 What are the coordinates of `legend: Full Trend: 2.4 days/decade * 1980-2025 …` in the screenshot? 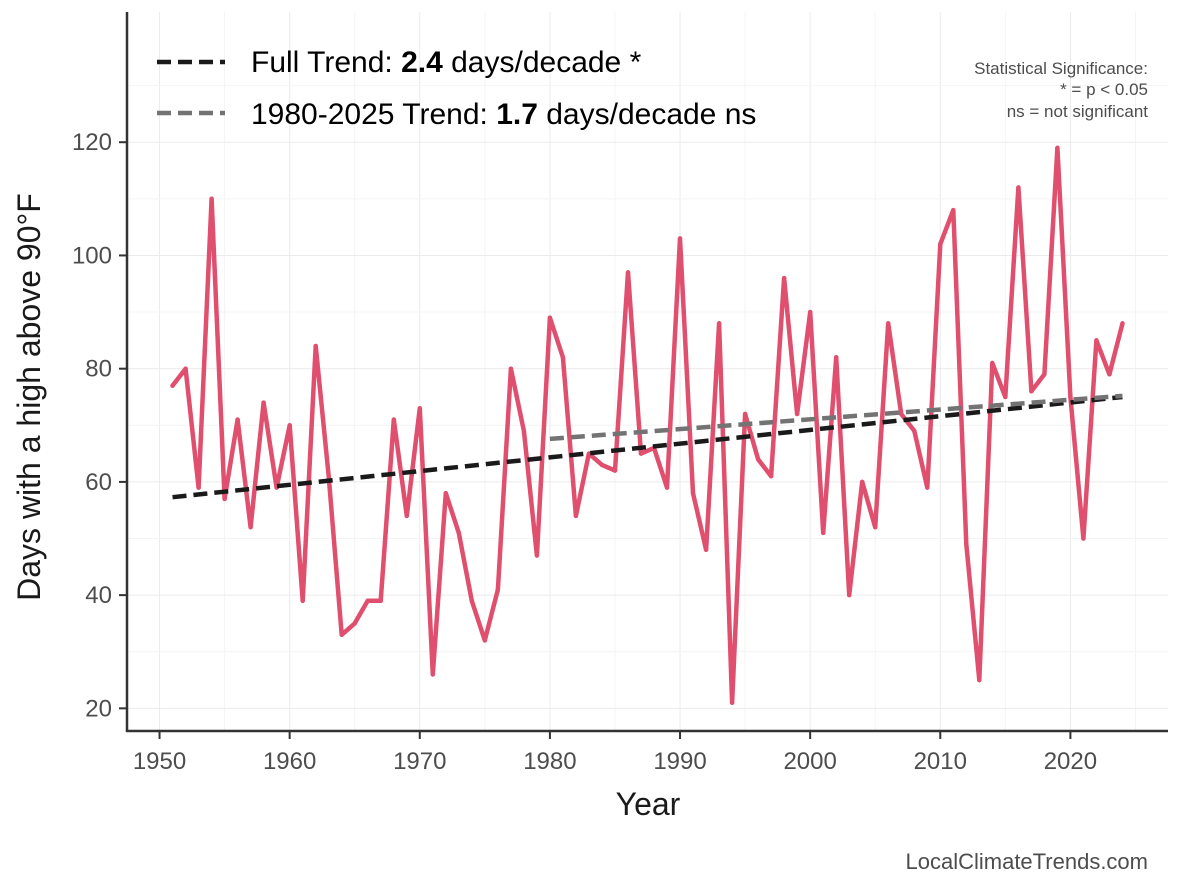 It's located at (456, 88).